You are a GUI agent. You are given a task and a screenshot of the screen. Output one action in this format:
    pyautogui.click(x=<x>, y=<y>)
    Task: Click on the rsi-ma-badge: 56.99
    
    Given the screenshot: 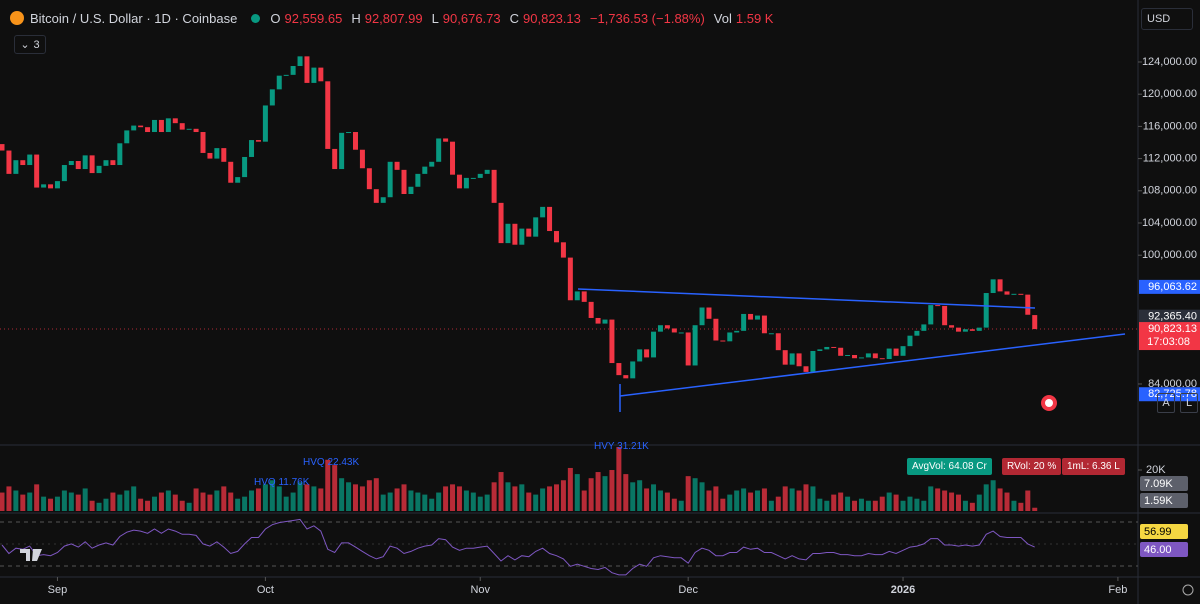 What is the action you would take?
    pyautogui.click(x=1164, y=531)
    